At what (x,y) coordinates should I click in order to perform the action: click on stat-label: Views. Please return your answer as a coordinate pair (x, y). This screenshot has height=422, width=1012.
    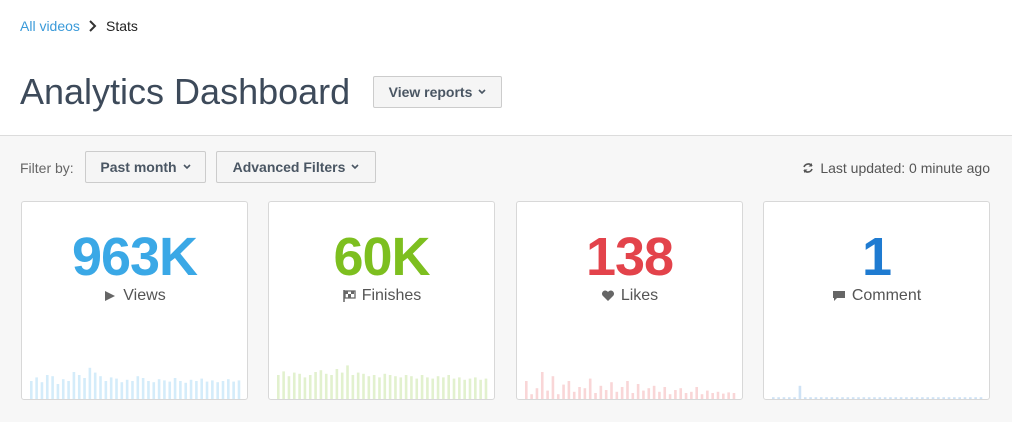
    Looking at the image, I should click on (134, 296).